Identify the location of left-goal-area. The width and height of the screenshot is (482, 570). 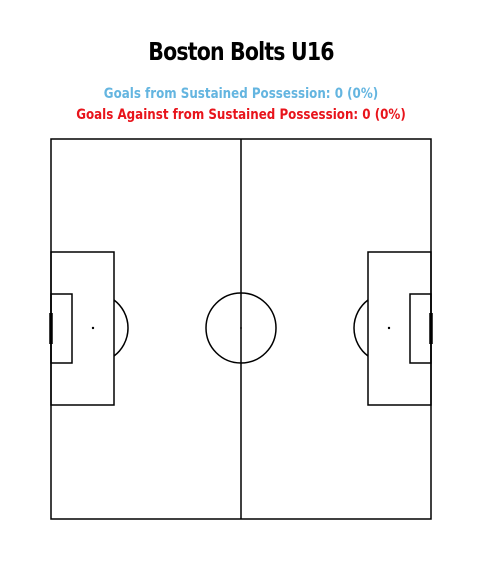
(61, 328).